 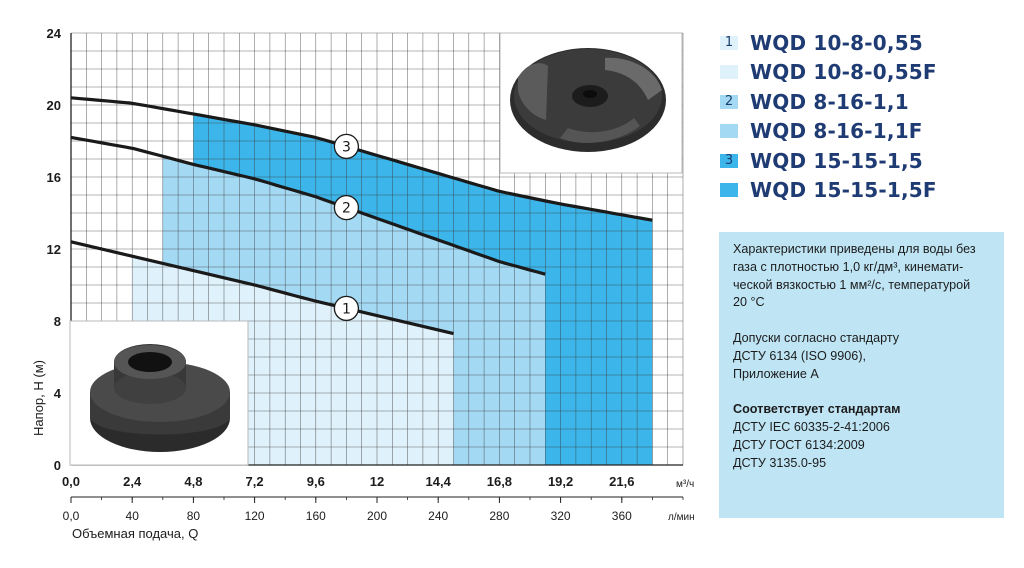 I want to click on legend-label: WQD 10-8-0,55, so click(x=836, y=42).